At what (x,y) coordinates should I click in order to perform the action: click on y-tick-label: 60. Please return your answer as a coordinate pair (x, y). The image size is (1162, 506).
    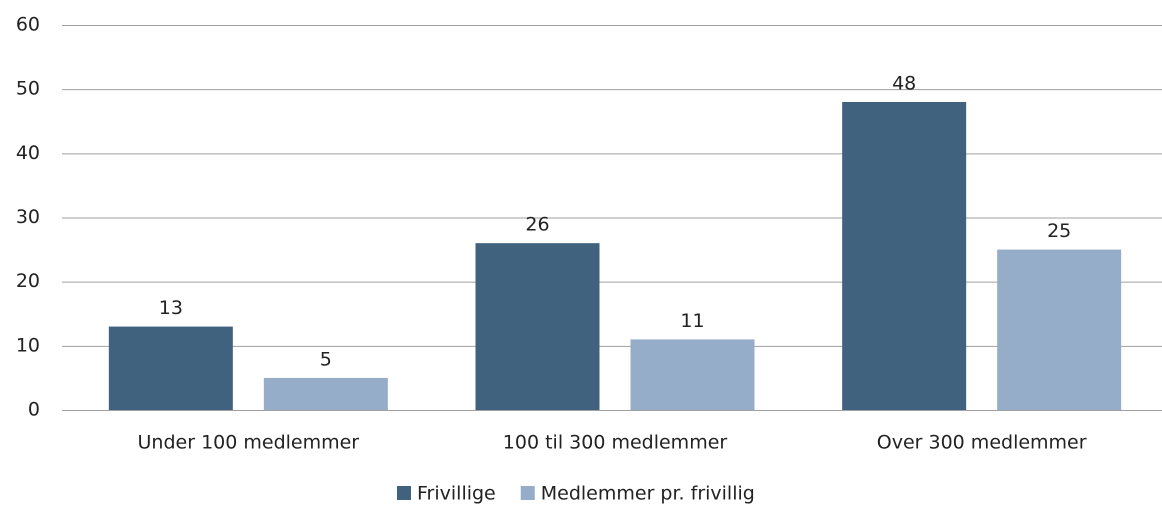
    Looking at the image, I should click on (28, 25).